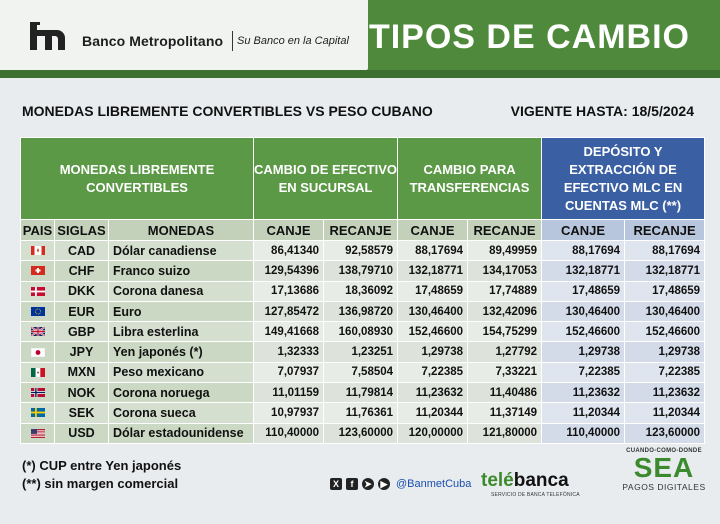  I want to click on rate-tr-canje: 11,20344, so click(433, 413).